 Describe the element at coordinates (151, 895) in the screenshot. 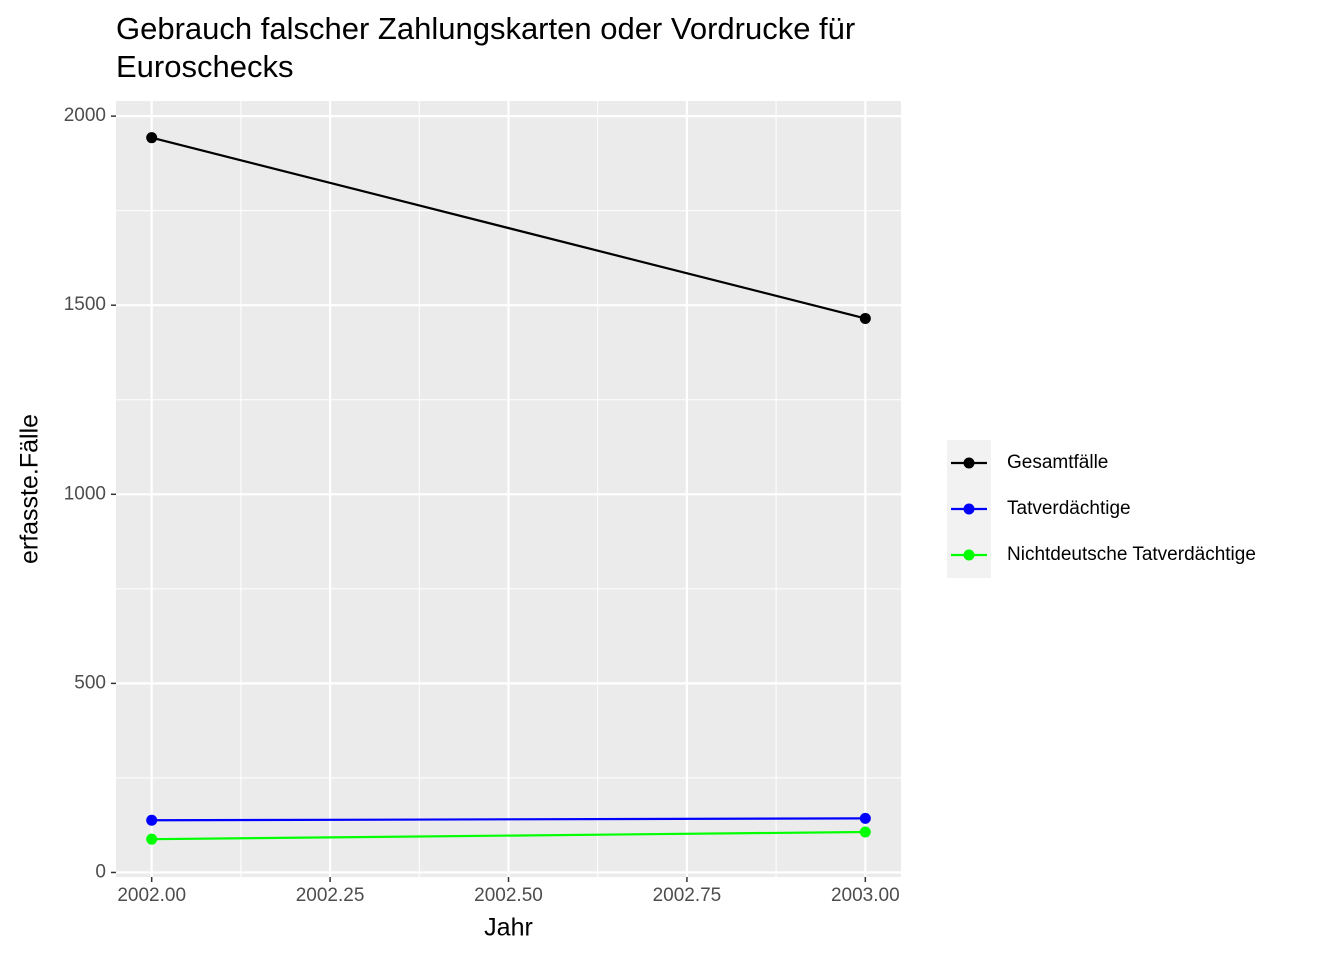

I see `x-tick-label: 2002.00` at that location.